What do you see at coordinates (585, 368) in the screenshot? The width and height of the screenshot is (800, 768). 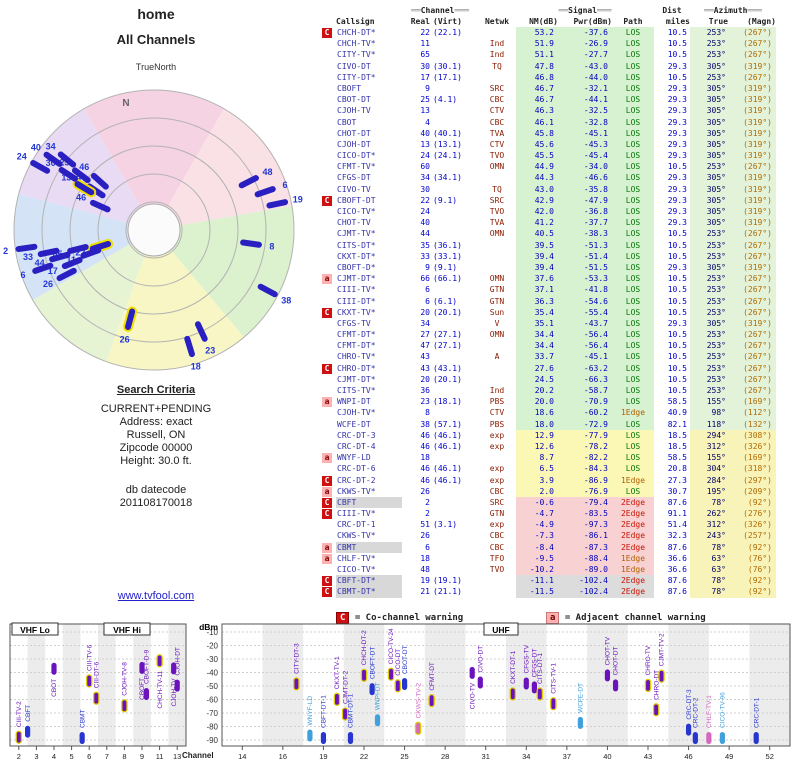 I see `power: -63.2` at bounding box center [585, 368].